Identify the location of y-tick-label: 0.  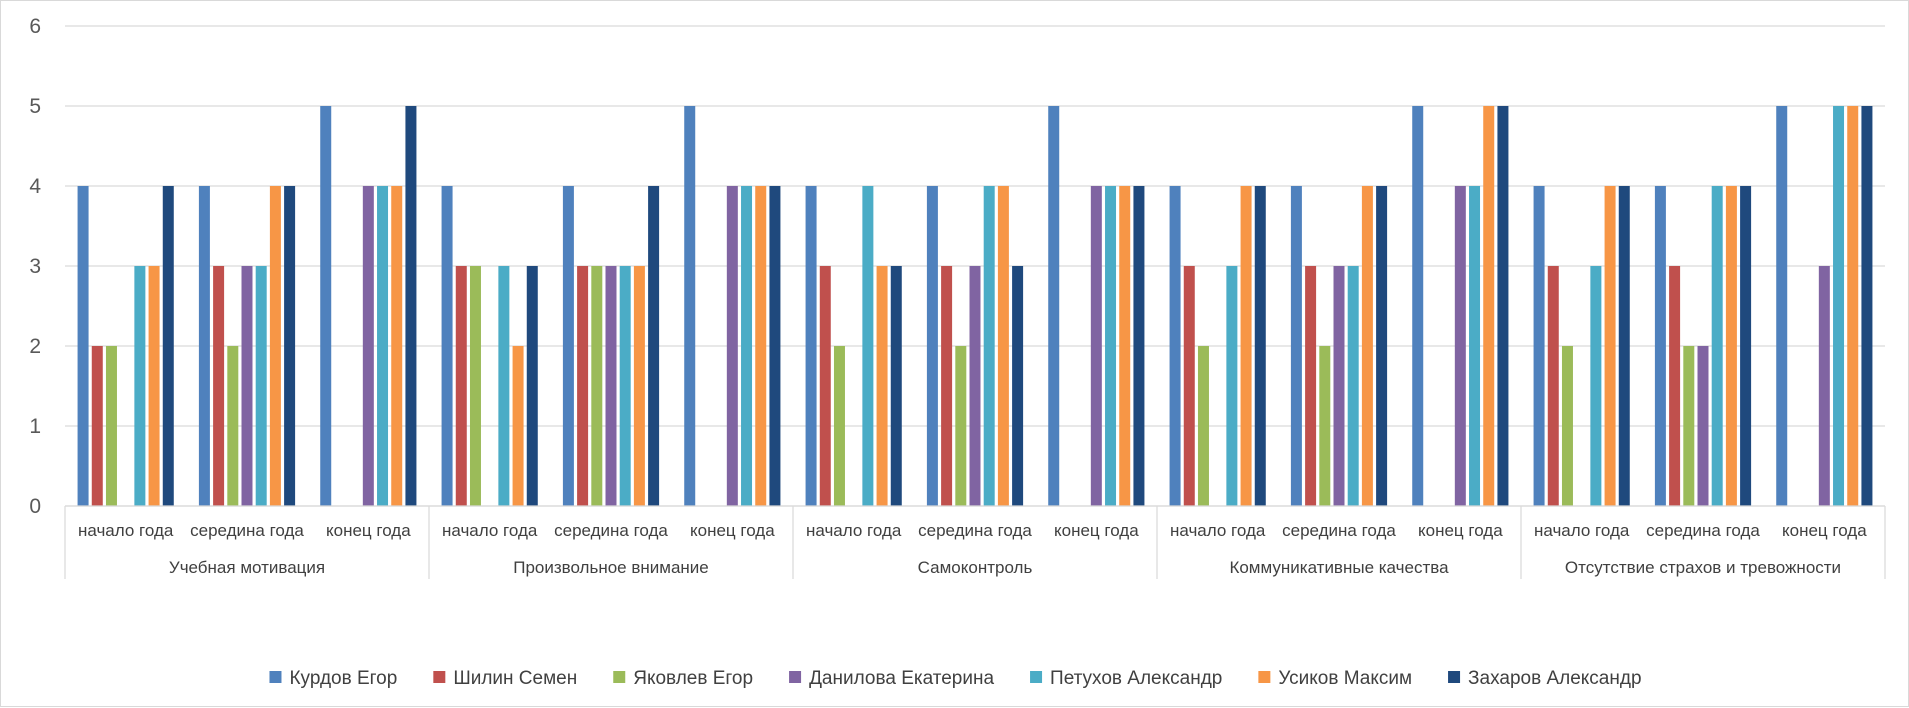
(35, 506).